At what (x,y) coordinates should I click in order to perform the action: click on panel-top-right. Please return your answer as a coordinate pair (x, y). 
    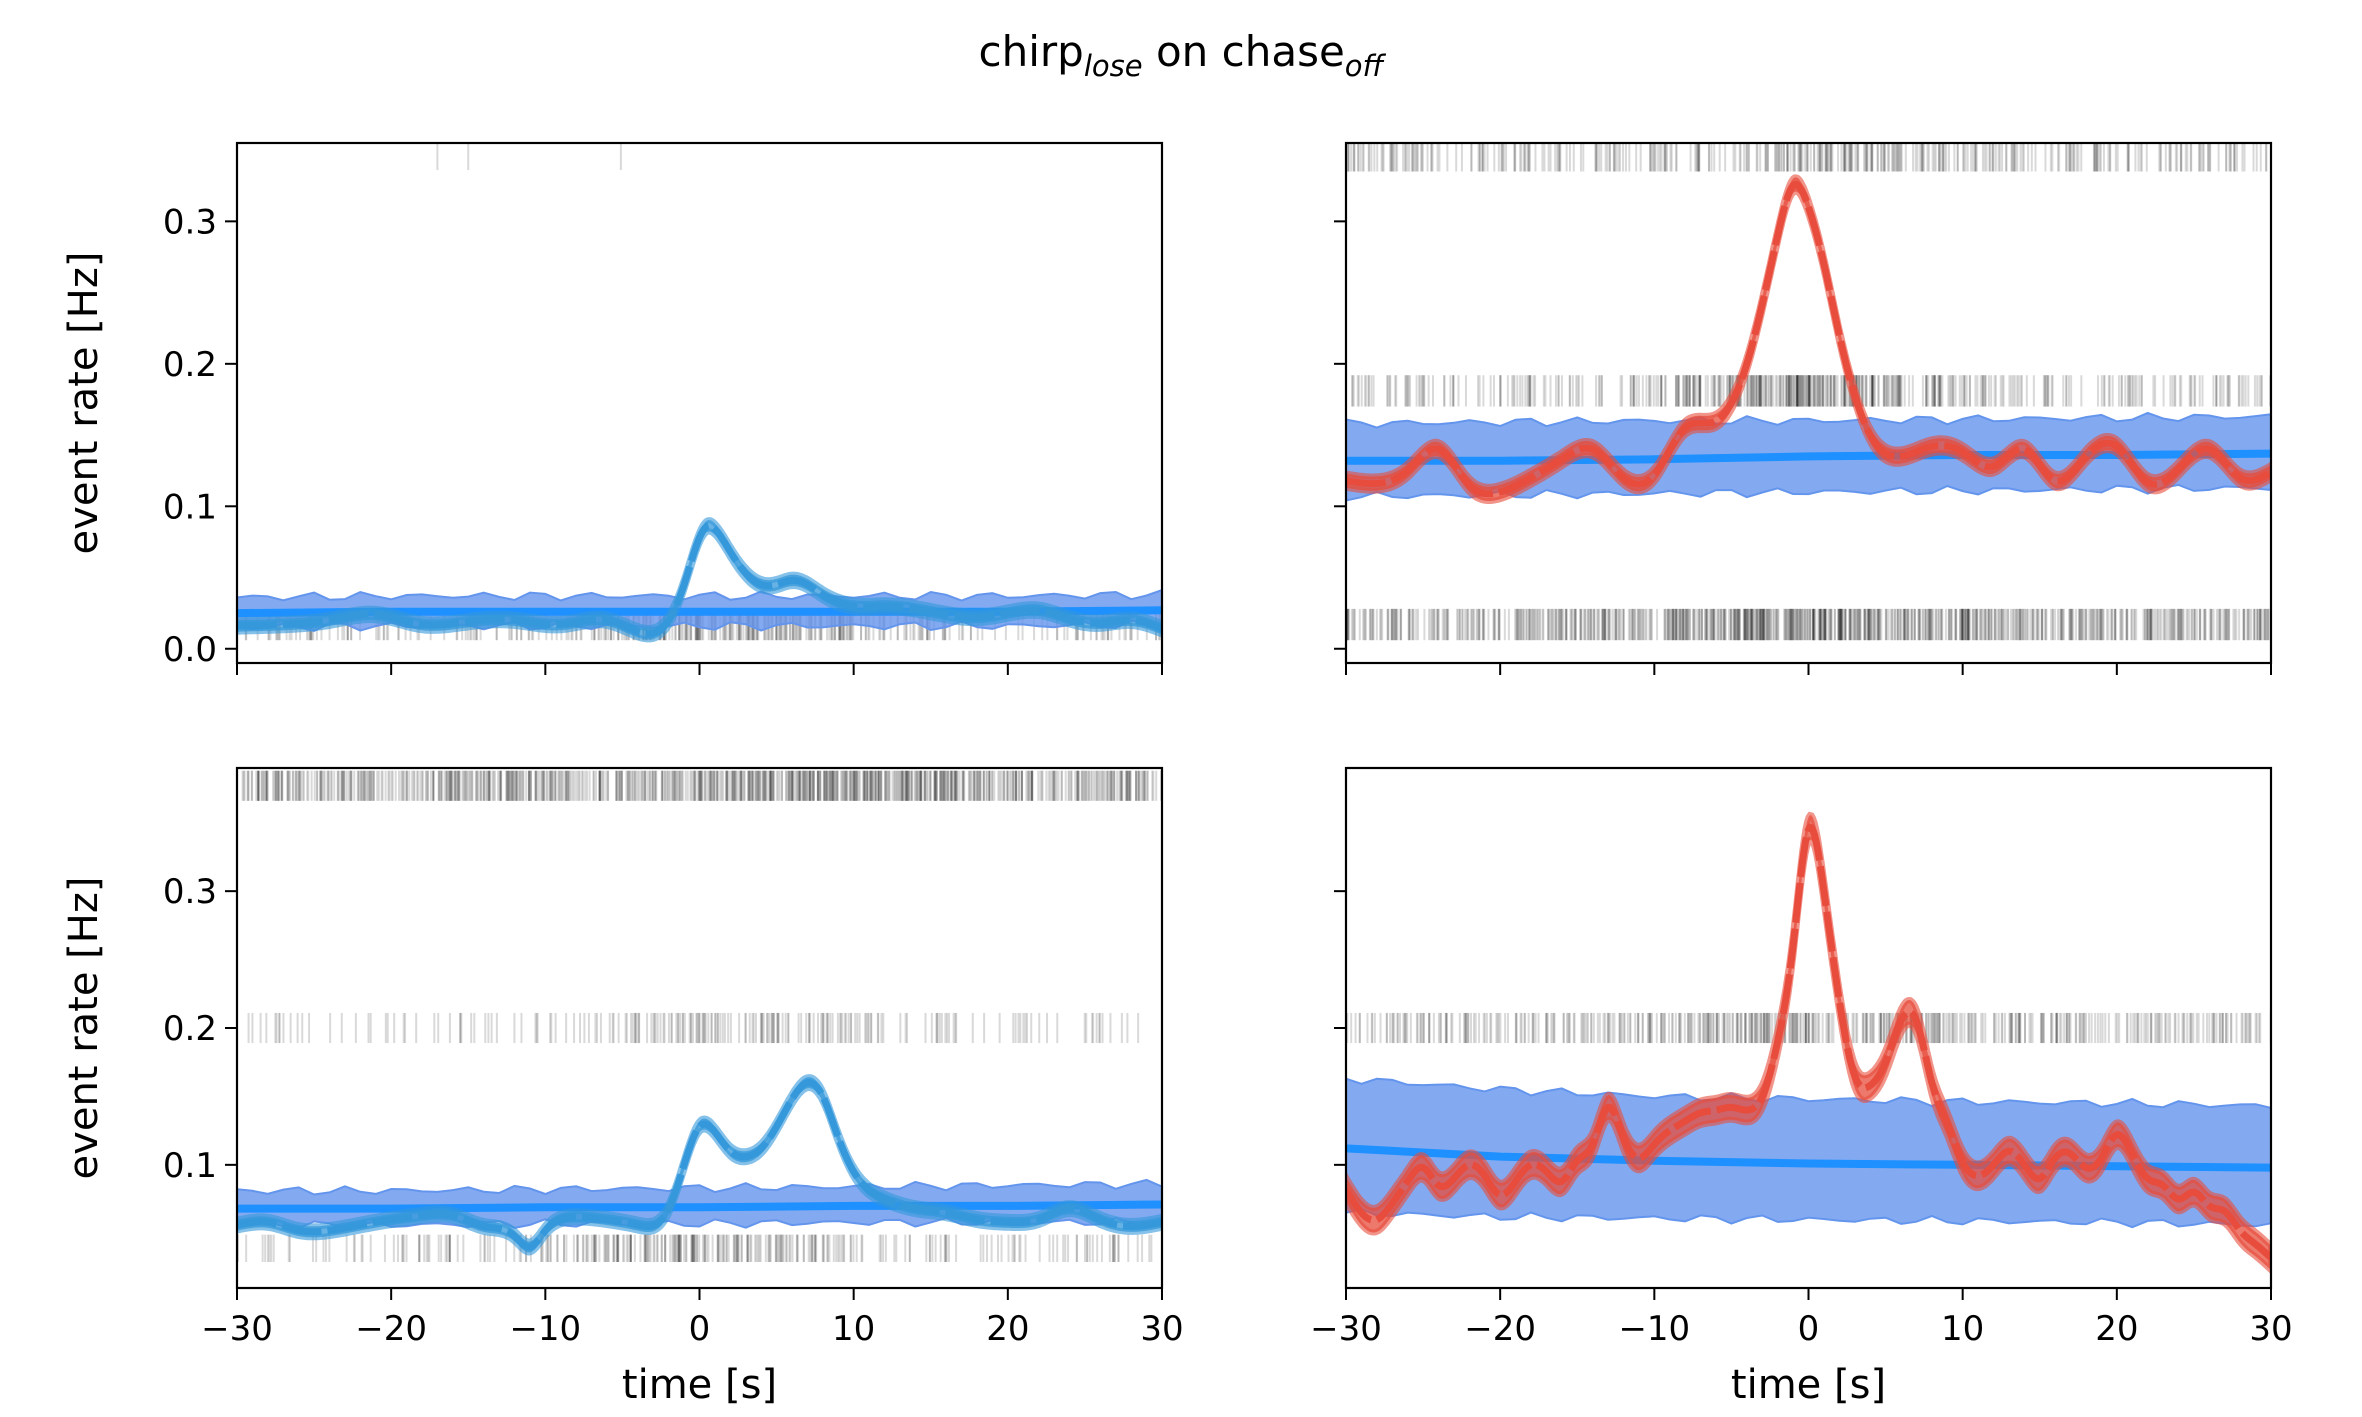
    Looking at the image, I should click on (1803, 408).